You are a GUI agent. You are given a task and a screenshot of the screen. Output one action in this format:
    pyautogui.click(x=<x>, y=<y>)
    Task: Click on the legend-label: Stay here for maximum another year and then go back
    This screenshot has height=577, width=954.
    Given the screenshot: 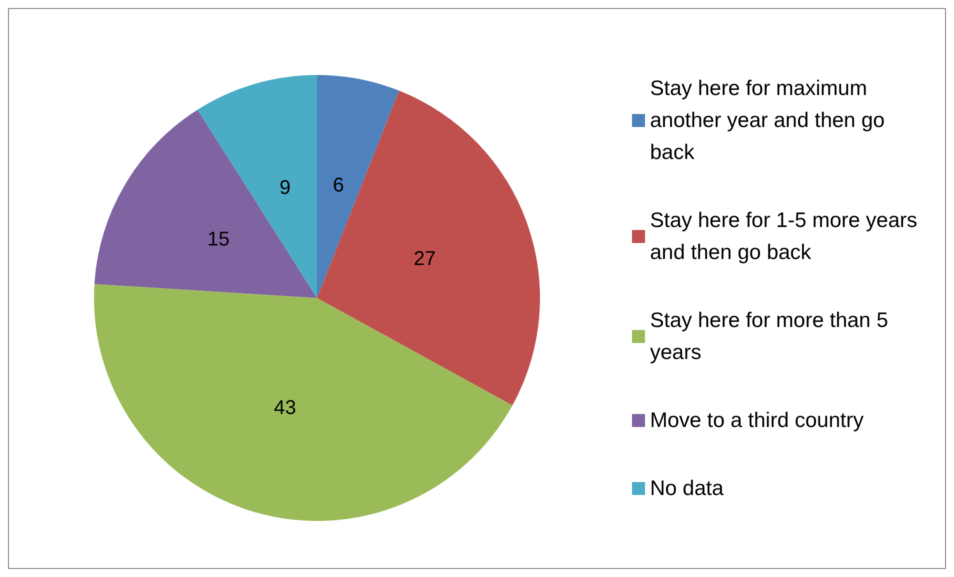 What is the action you would take?
    pyautogui.click(x=770, y=120)
    